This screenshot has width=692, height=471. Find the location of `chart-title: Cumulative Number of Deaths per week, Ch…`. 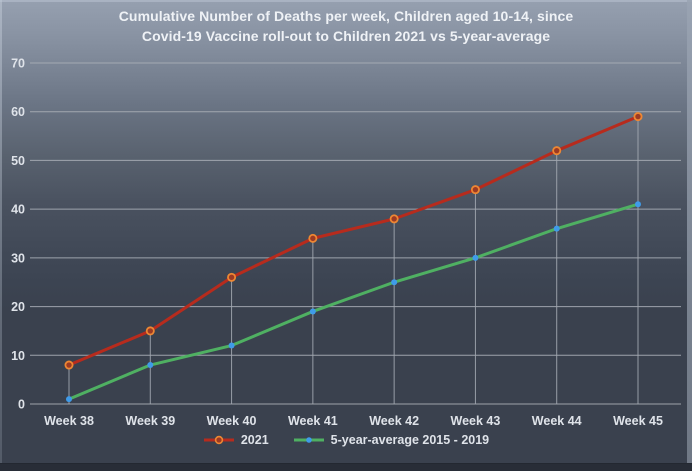

chart-title: Cumulative Number of Deaths per week, Ch… is located at coordinates (346, 26).